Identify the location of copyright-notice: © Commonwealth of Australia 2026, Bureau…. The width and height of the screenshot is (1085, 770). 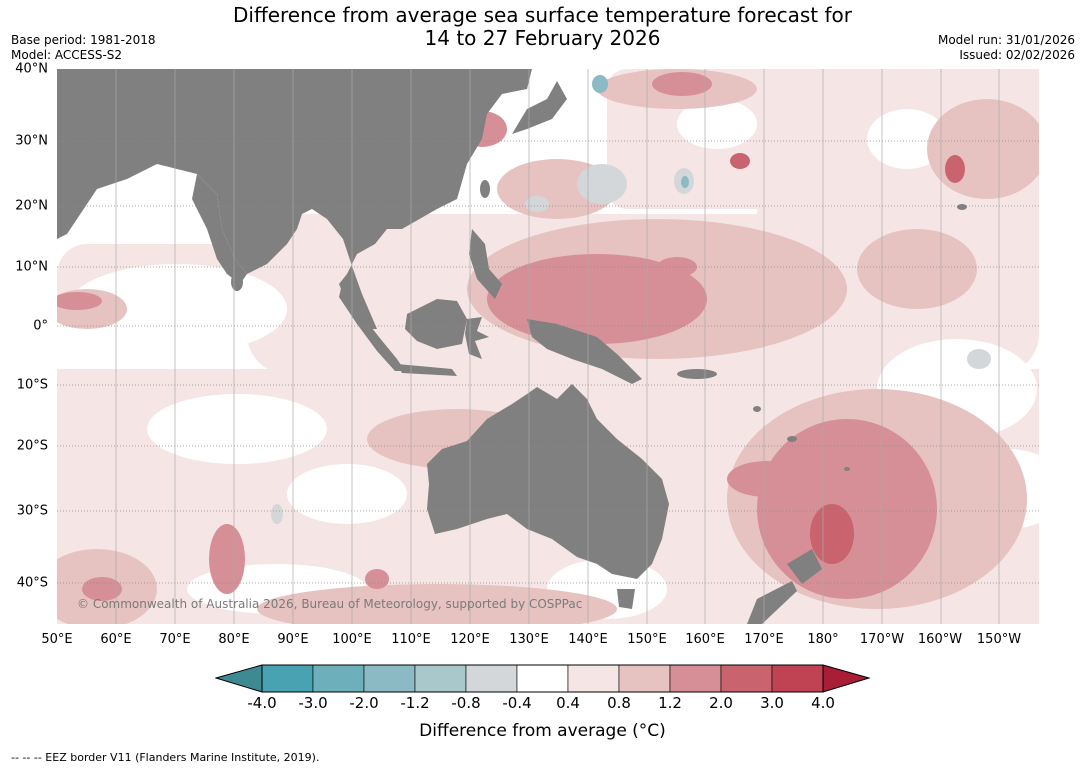
(330, 604).